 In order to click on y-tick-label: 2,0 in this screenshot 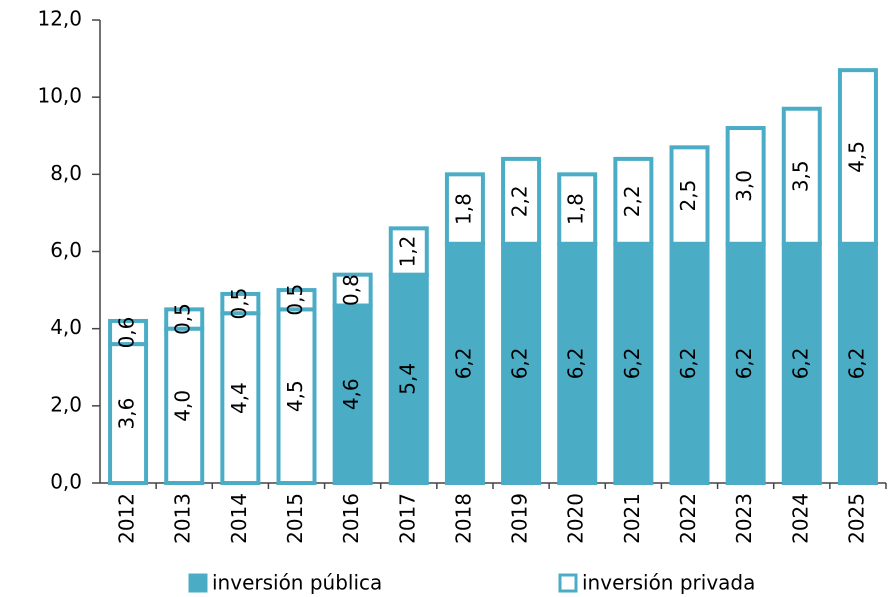, I will do `click(66, 404)`.